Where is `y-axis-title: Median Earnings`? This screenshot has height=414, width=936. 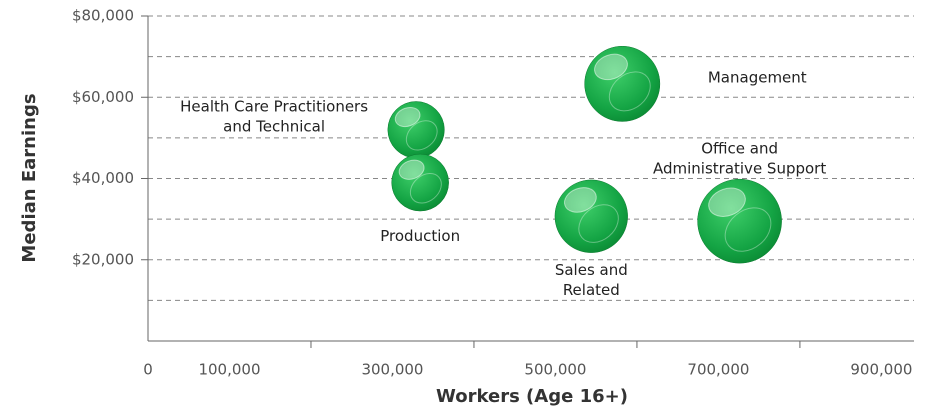 y-axis-title: Median Earnings is located at coordinates (29, 177).